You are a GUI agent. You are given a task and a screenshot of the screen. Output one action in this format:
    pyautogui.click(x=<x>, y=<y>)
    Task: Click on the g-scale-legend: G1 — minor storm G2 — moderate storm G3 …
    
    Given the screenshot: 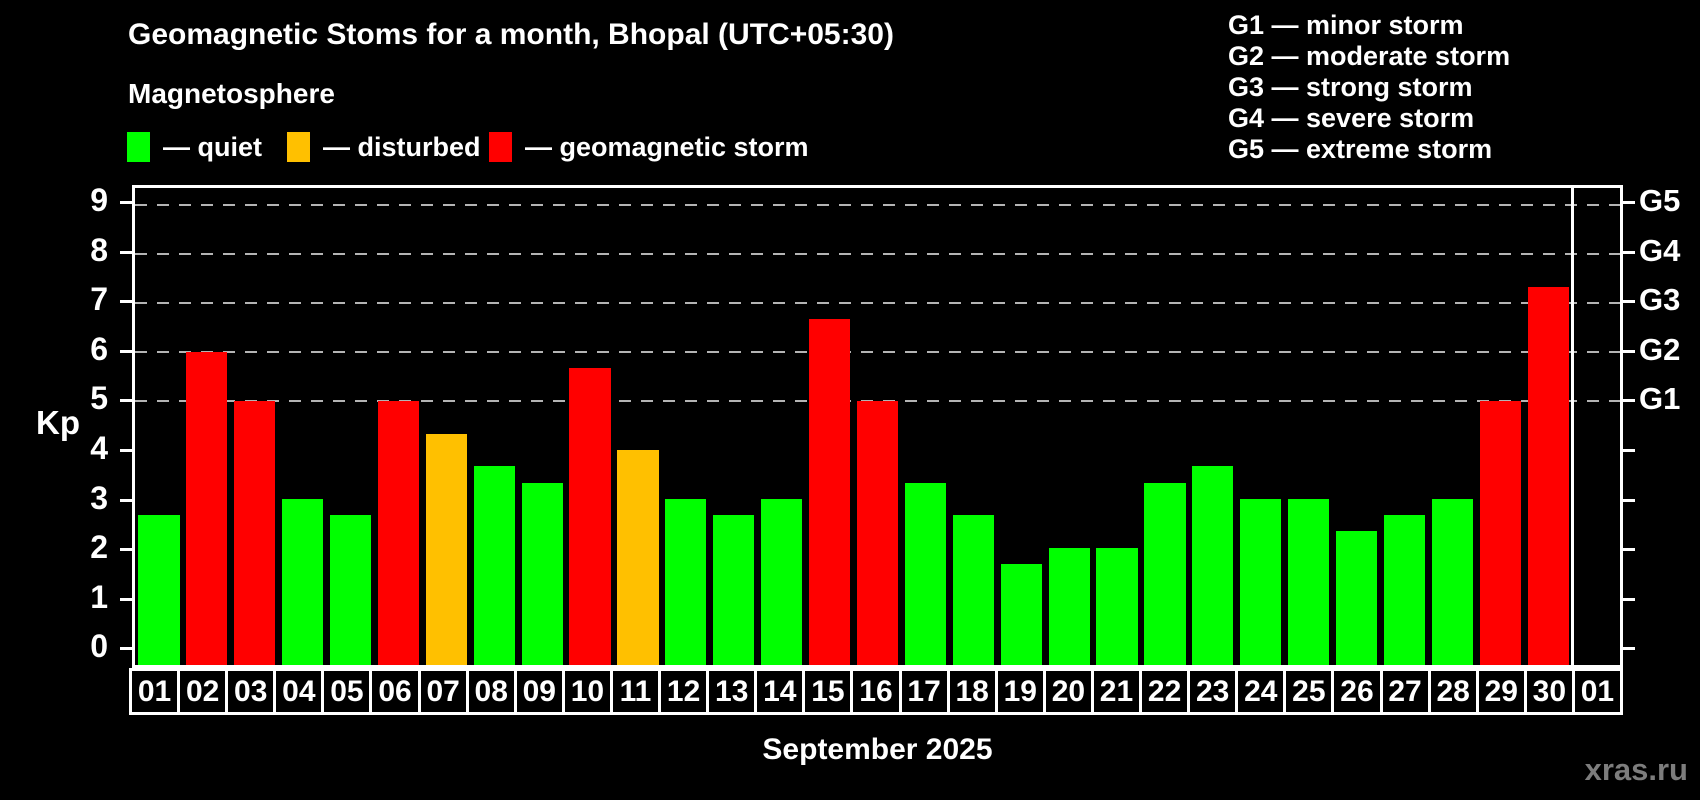 What is the action you would take?
    pyautogui.click(x=1369, y=87)
    